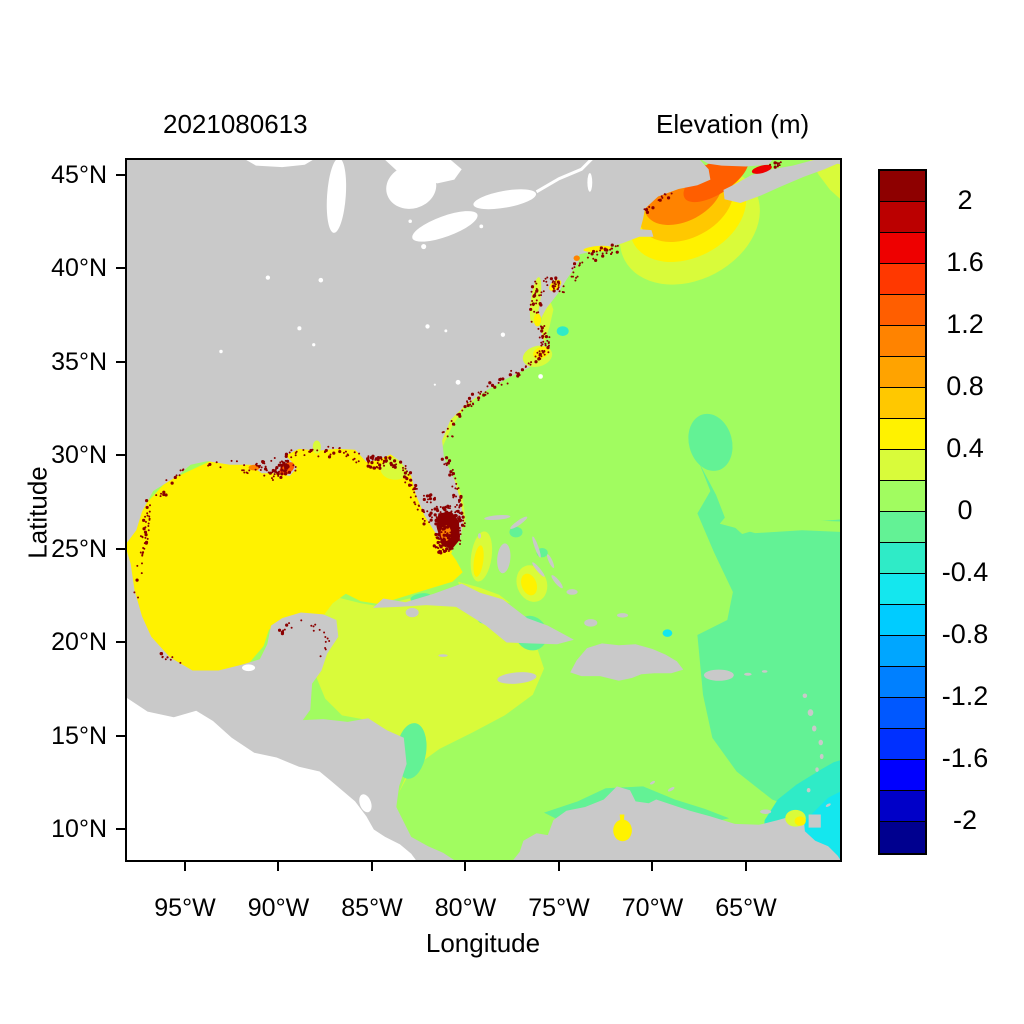 This screenshot has height=1024, width=1024. What do you see at coordinates (652, 908) in the screenshot?
I see `x-tick-label: 70°W` at bounding box center [652, 908].